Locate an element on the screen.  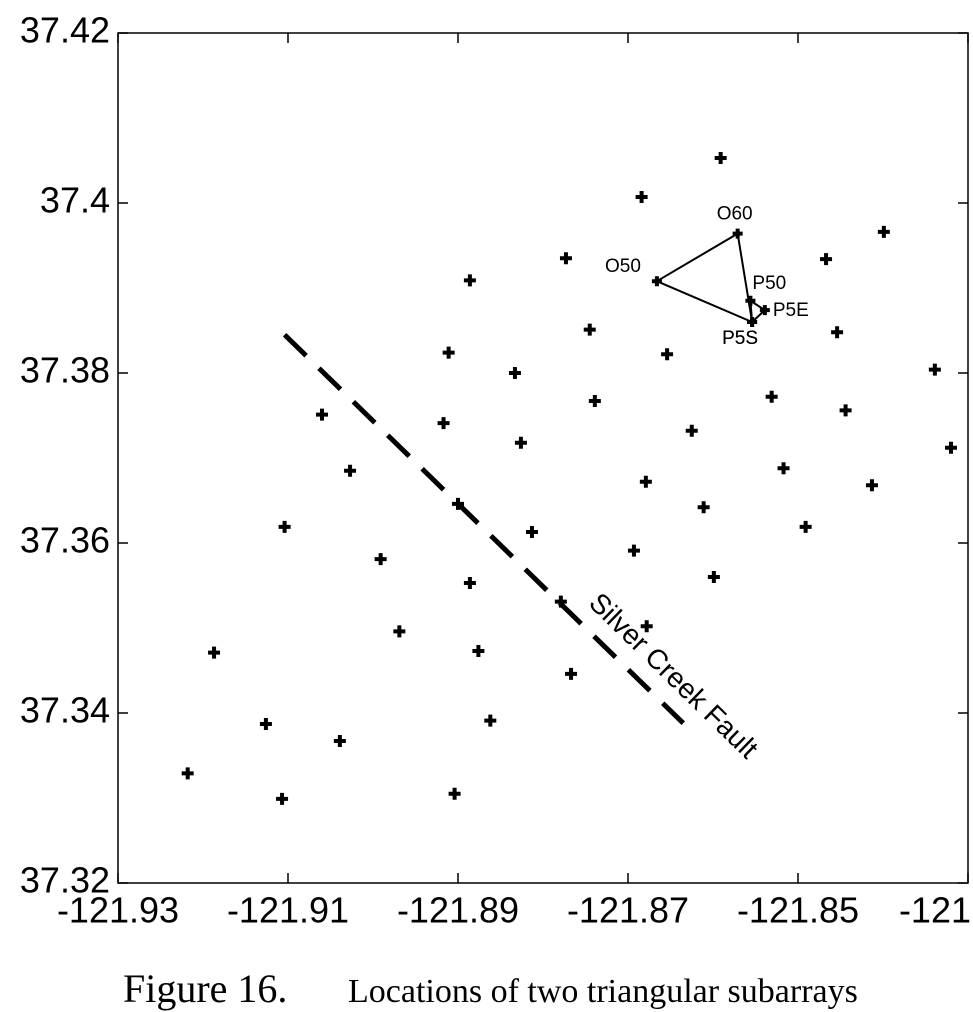
y-tick-label: 37.34 is located at coordinates (65, 710).